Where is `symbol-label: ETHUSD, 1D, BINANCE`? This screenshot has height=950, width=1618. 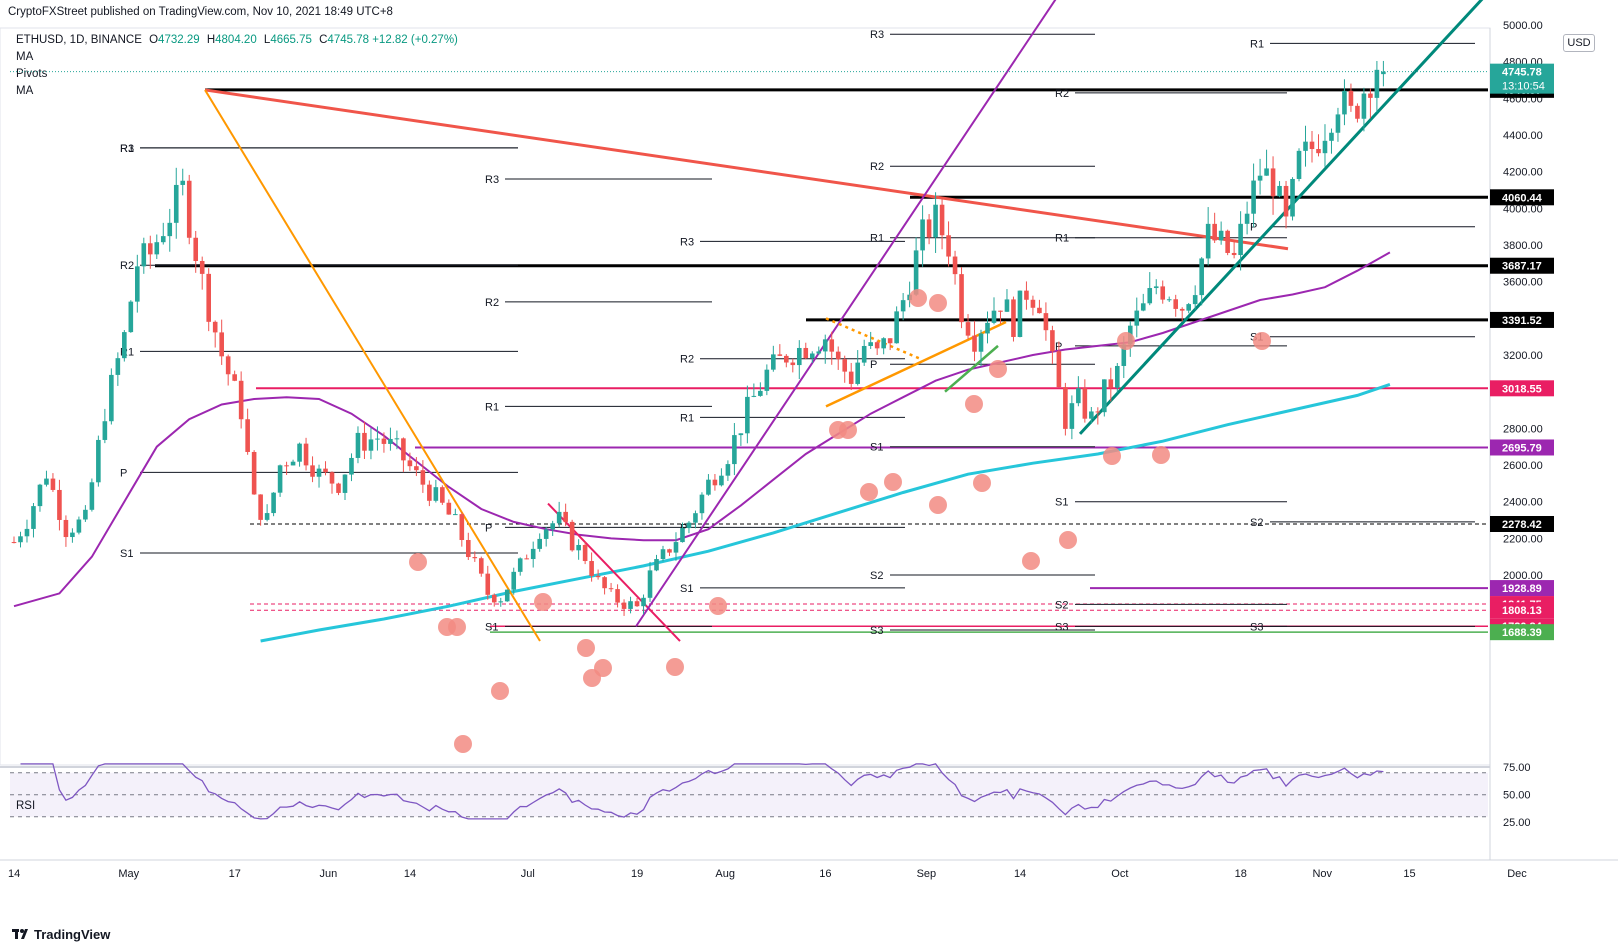
symbol-label: ETHUSD, 1D, BINANCE is located at coordinates (79, 40).